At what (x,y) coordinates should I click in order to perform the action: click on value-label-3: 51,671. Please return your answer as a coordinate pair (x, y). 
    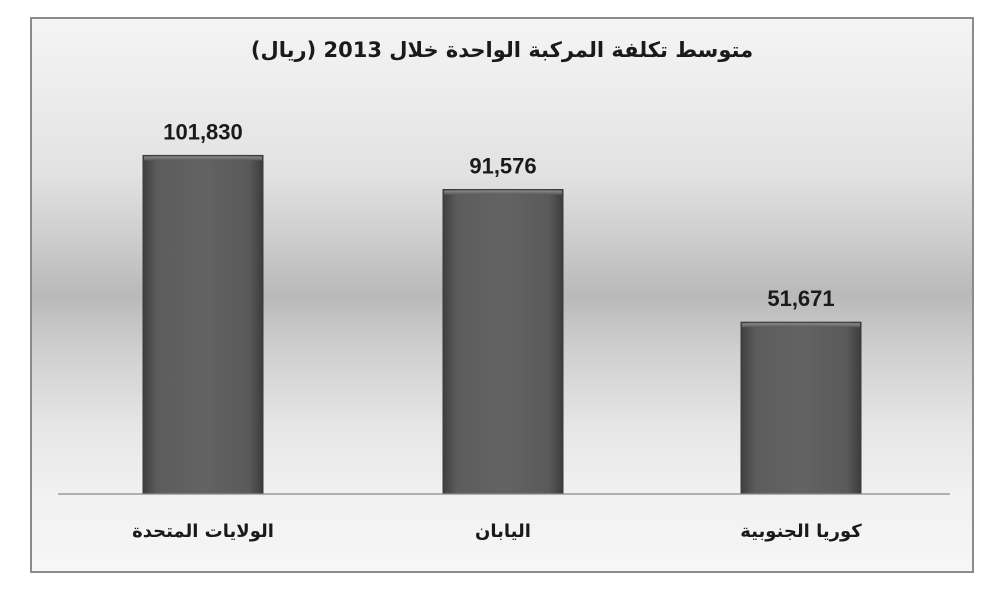
    Looking at the image, I should click on (800, 298).